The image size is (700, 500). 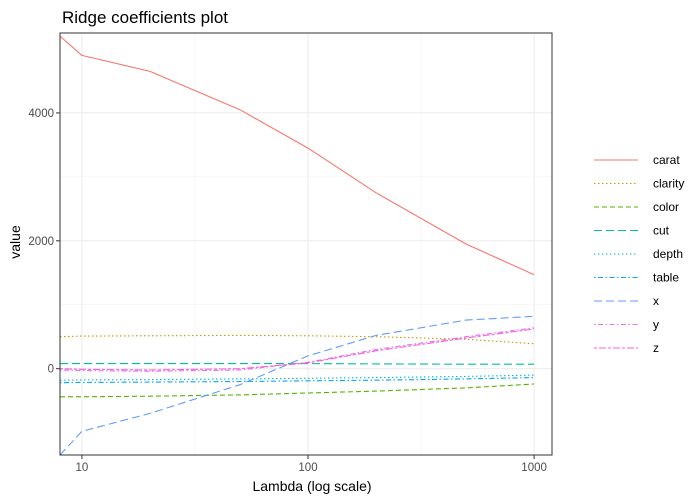 What do you see at coordinates (534, 468) in the screenshot?
I see `x-tick-label: 1000` at bounding box center [534, 468].